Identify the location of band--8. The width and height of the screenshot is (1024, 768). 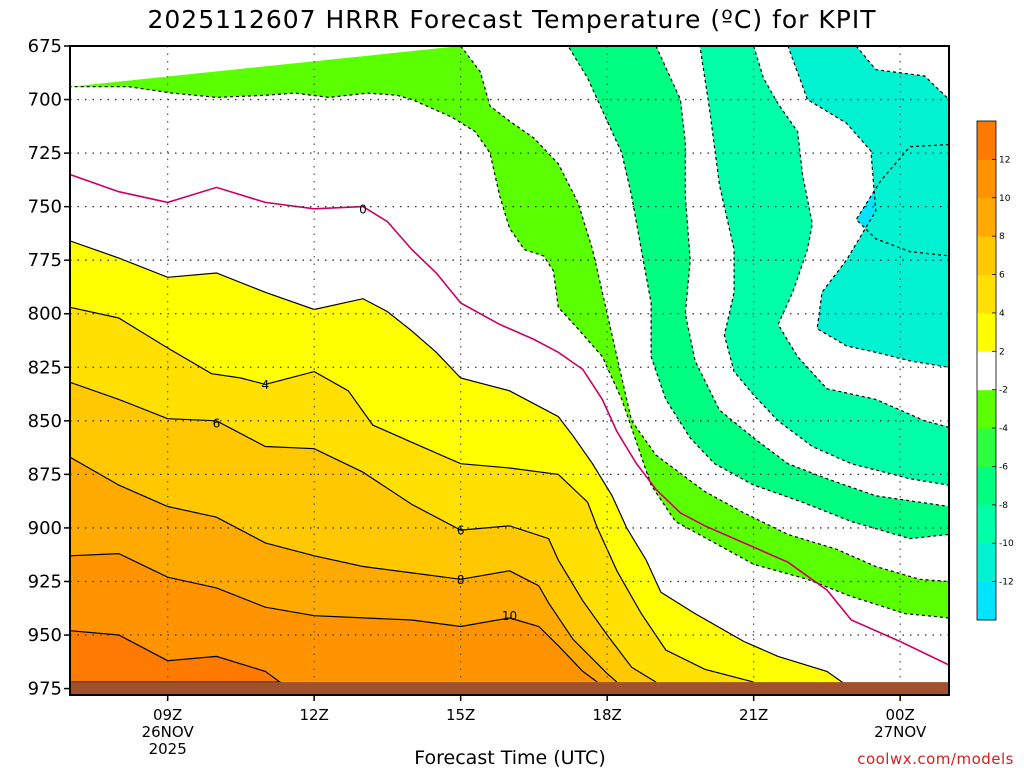
(824, 266).